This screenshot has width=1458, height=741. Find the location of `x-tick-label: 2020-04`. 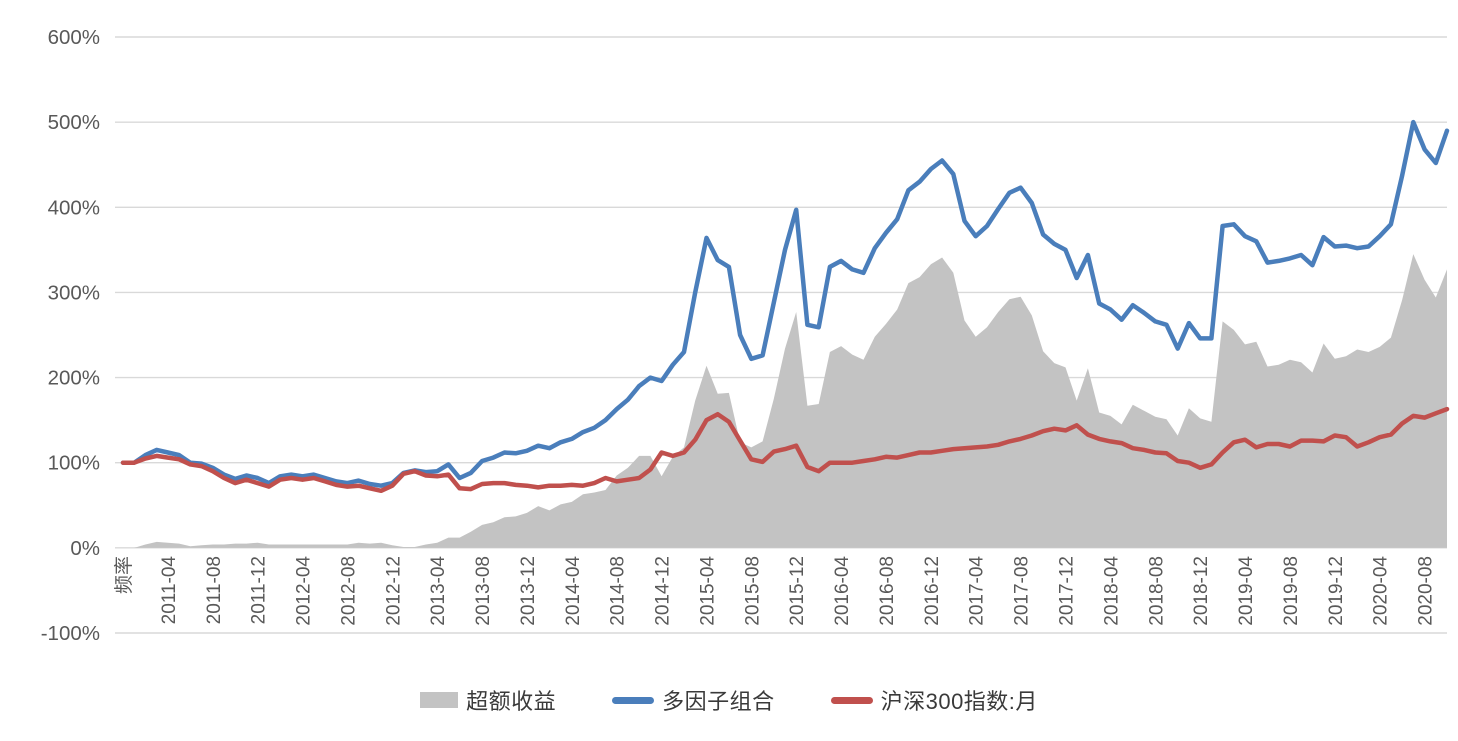

x-tick-label: 2020-04 is located at coordinates (1381, 591).